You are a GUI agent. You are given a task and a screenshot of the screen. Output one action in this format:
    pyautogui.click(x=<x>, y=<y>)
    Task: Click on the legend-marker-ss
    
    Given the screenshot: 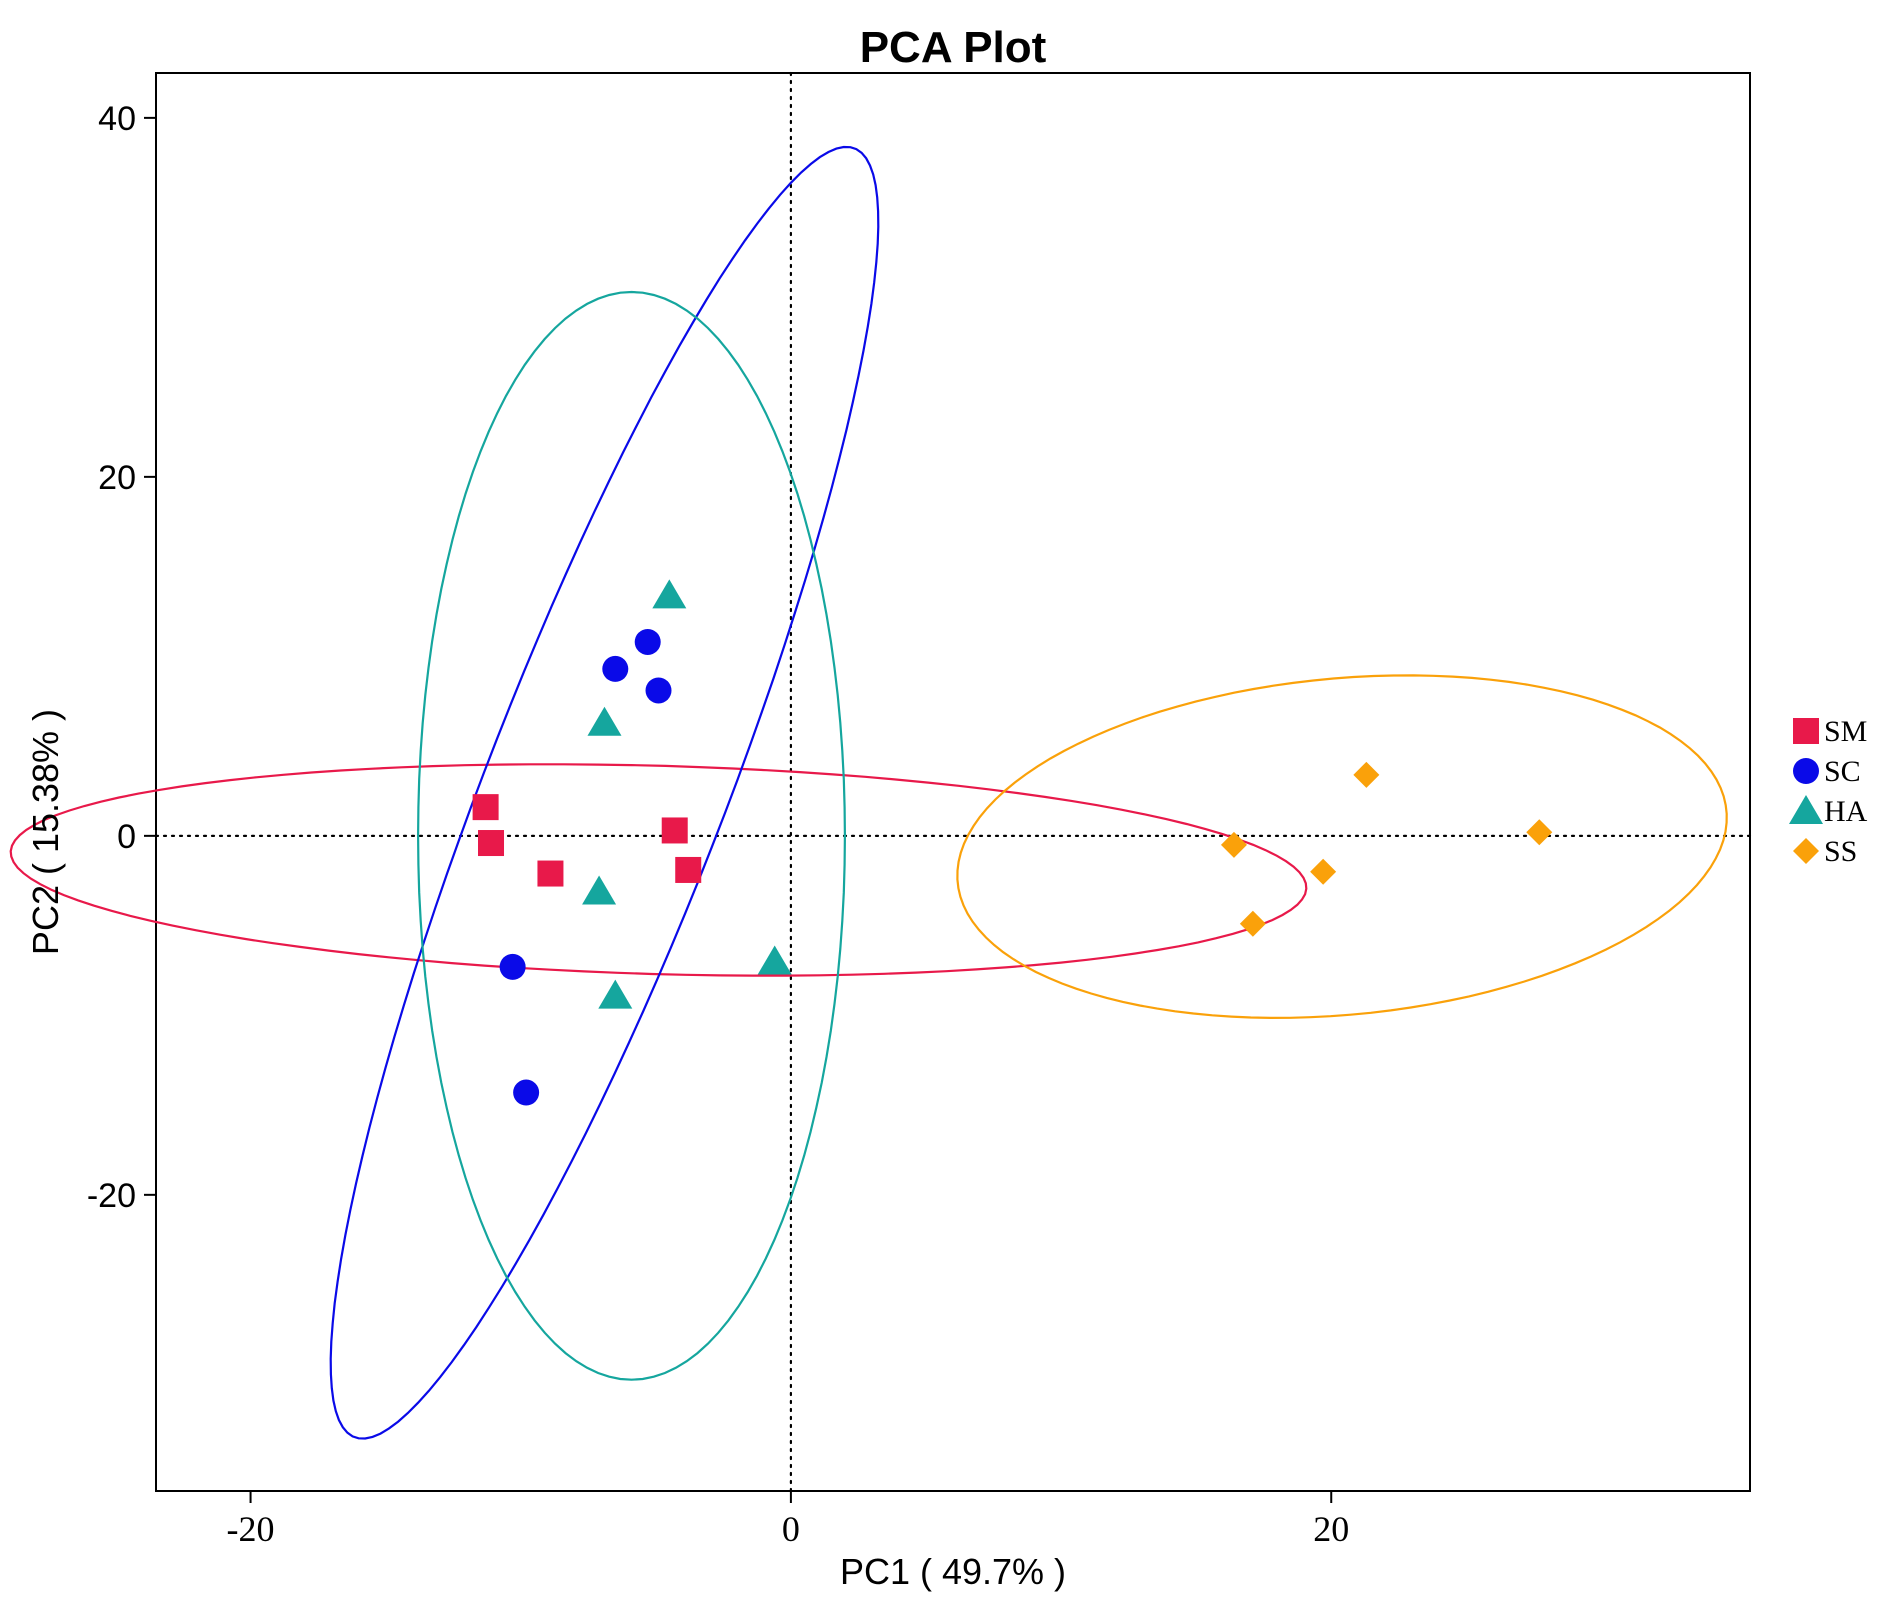 What is the action you would take?
    pyautogui.click(x=1806, y=851)
    